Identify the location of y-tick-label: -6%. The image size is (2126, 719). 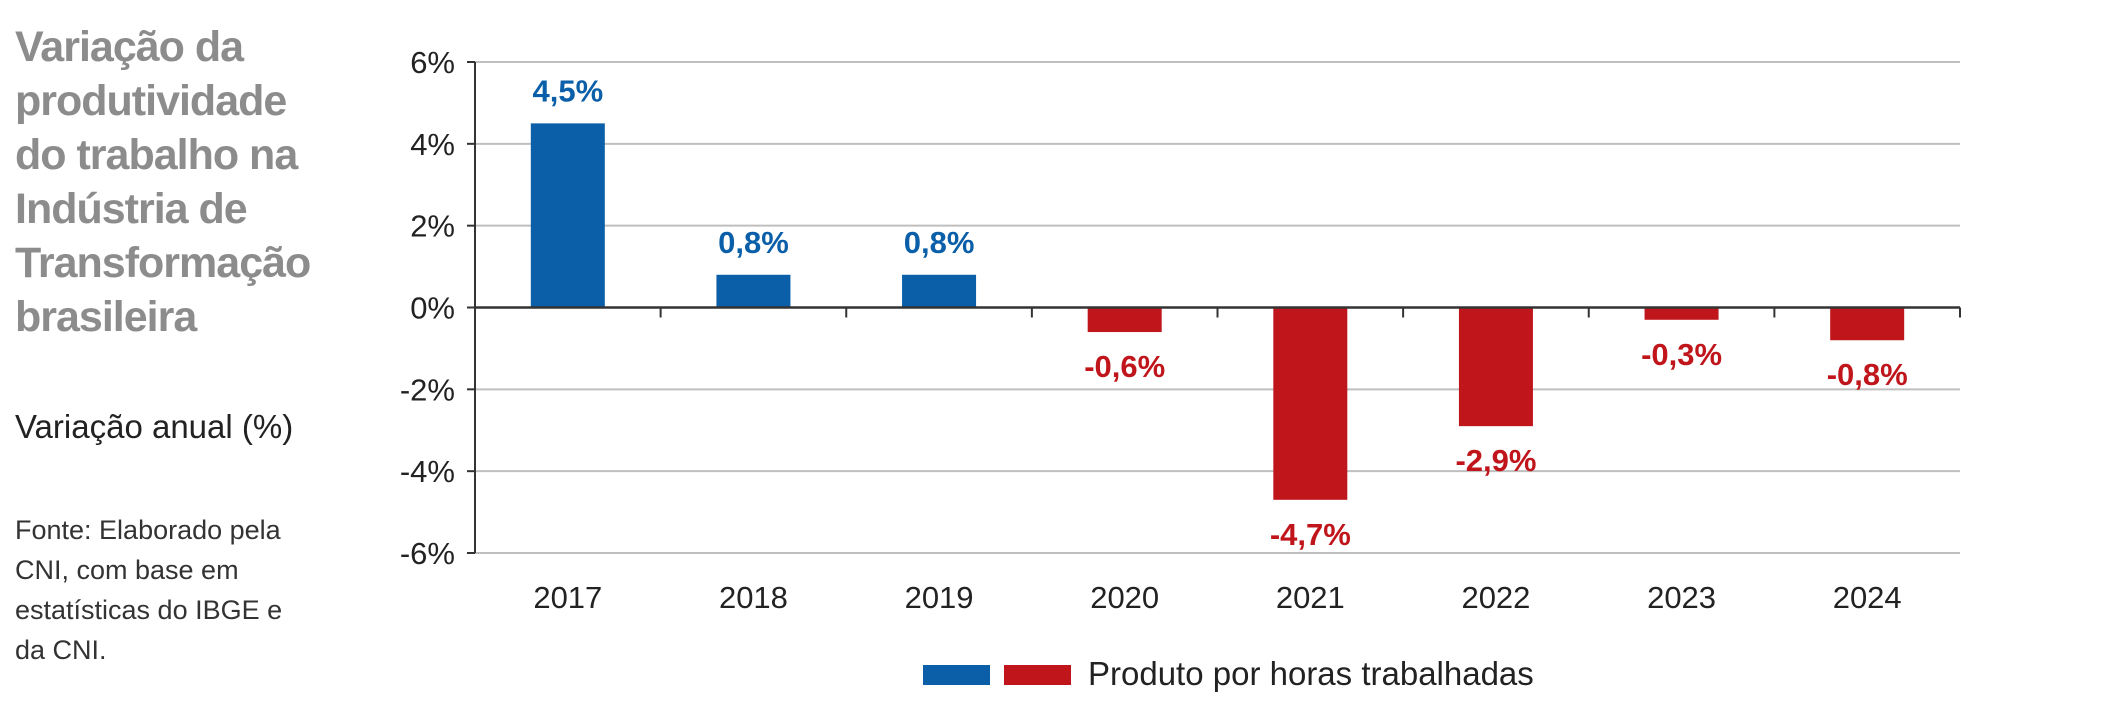
(427, 553).